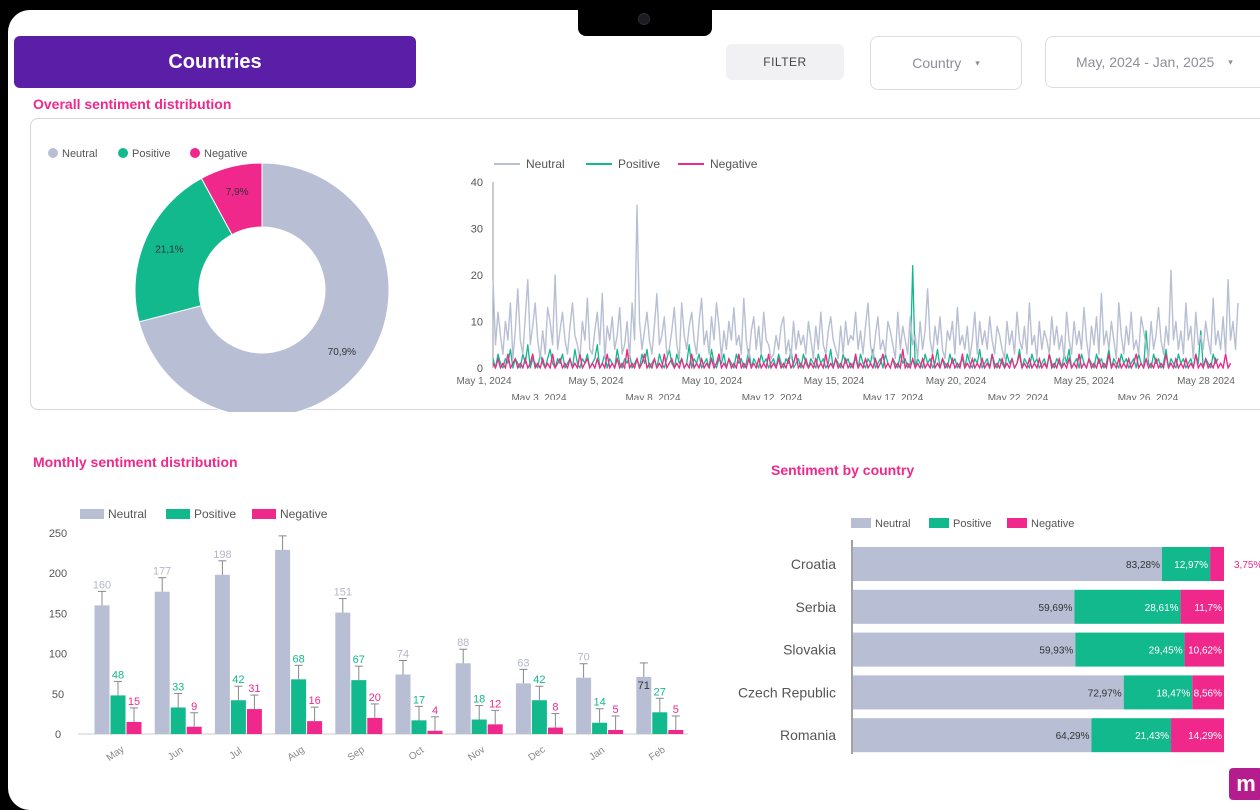  Describe the element at coordinates (809, 650) in the screenshot. I see `country-label: Slovakia` at that location.